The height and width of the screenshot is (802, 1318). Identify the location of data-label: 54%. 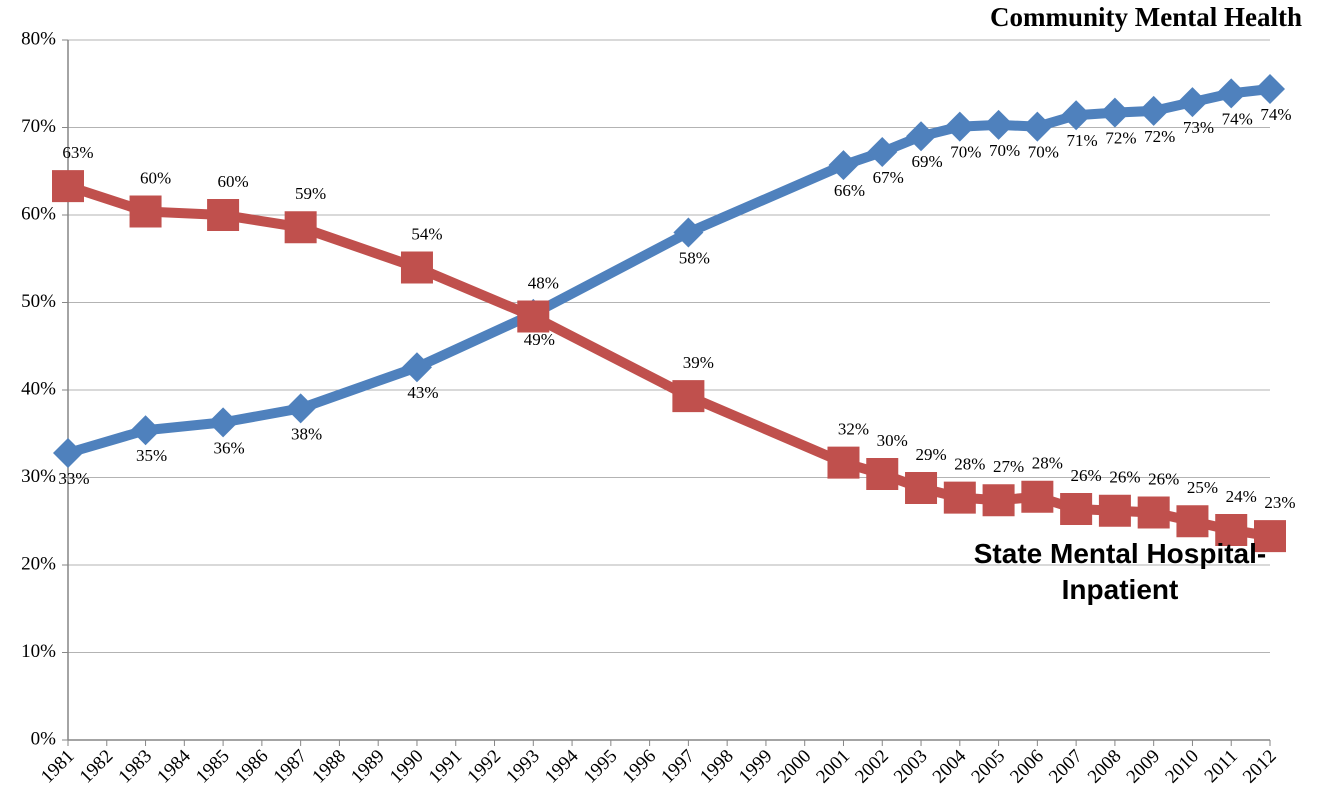
(426, 233).